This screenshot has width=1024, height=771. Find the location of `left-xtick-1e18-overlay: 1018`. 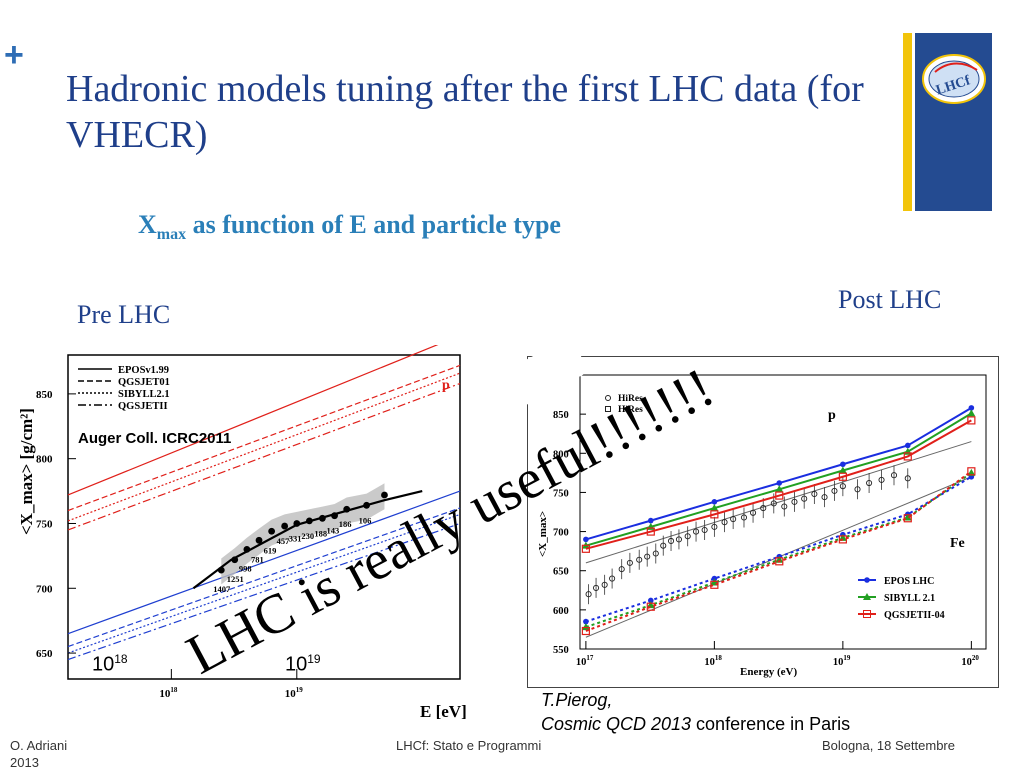

left-xtick-1e18-overlay: 1018 is located at coordinates (110, 664).